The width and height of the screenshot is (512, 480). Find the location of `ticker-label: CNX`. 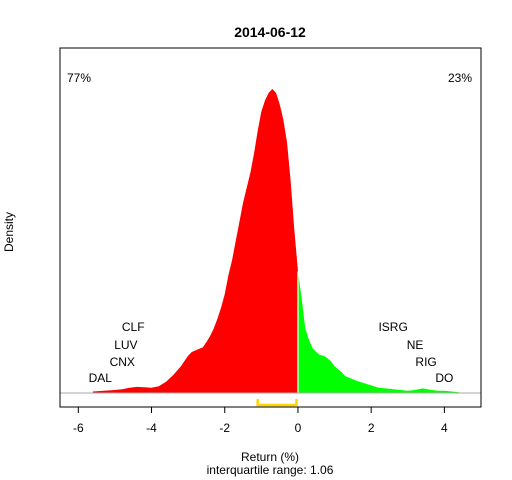

ticker-label: CNX is located at coordinates (122, 362).